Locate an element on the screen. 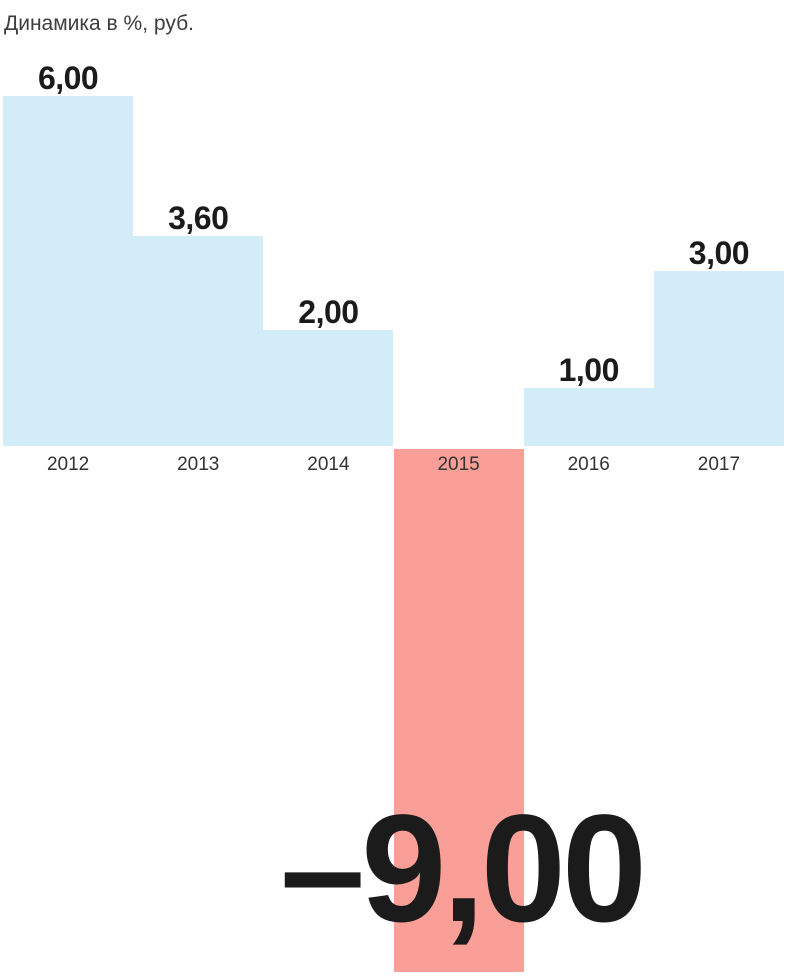 The image size is (787, 978). value-label-2012: 6,00 is located at coordinates (68, 78).